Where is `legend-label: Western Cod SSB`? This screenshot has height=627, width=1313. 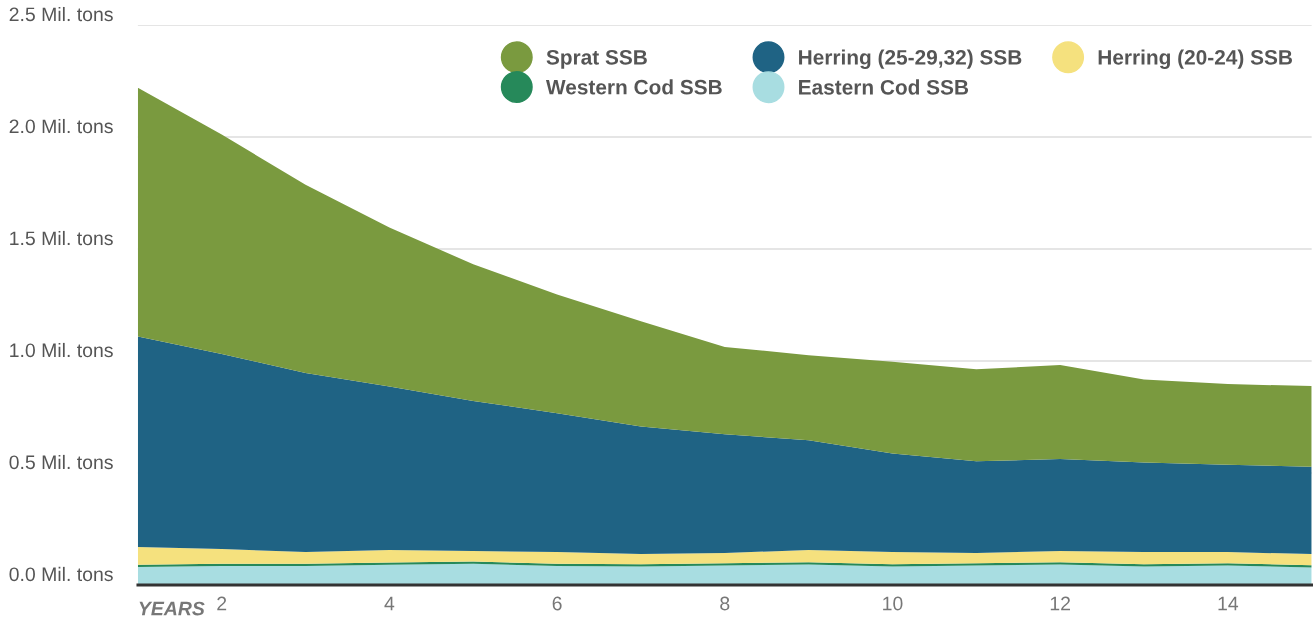 legend-label: Western Cod SSB is located at coordinates (633, 87).